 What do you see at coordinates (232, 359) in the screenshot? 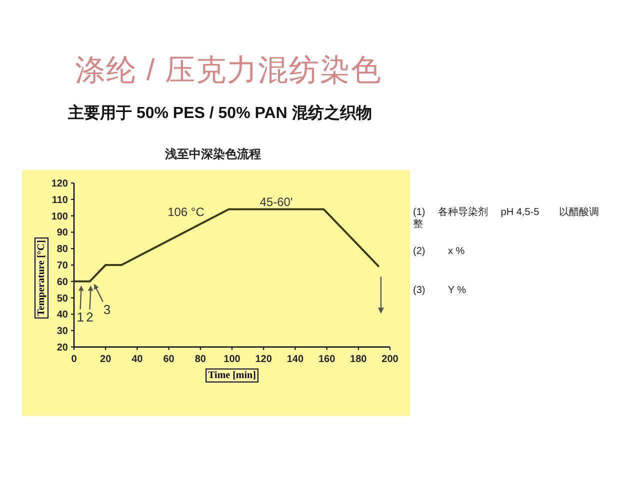
I see `x-tick-label: 100` at bounding box center [232, 359].